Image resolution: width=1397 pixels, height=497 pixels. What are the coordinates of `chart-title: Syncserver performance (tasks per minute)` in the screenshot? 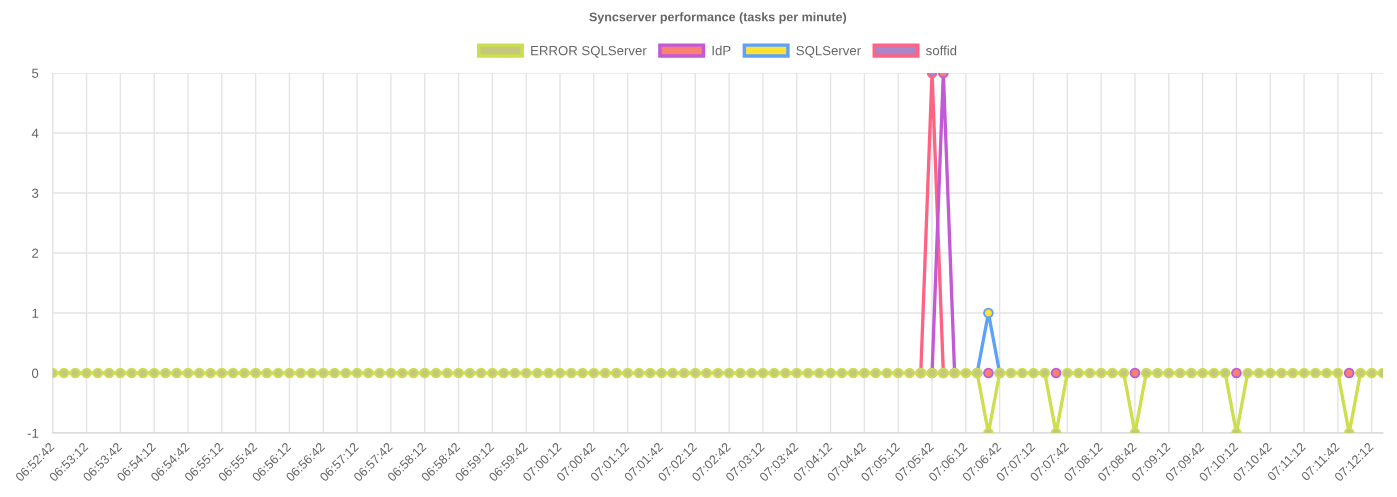 It's located at (718, 18).